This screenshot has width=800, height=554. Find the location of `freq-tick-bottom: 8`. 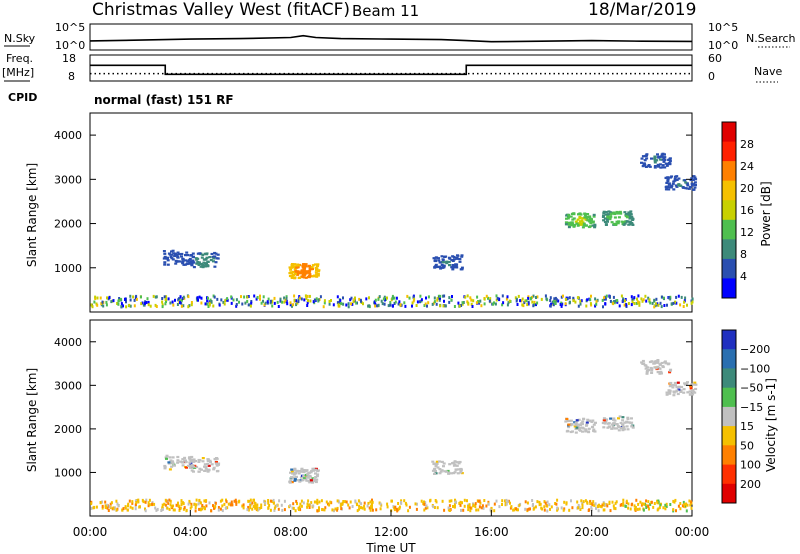

freq-tick-bottom: 8 is located at coordinates (71, 76).